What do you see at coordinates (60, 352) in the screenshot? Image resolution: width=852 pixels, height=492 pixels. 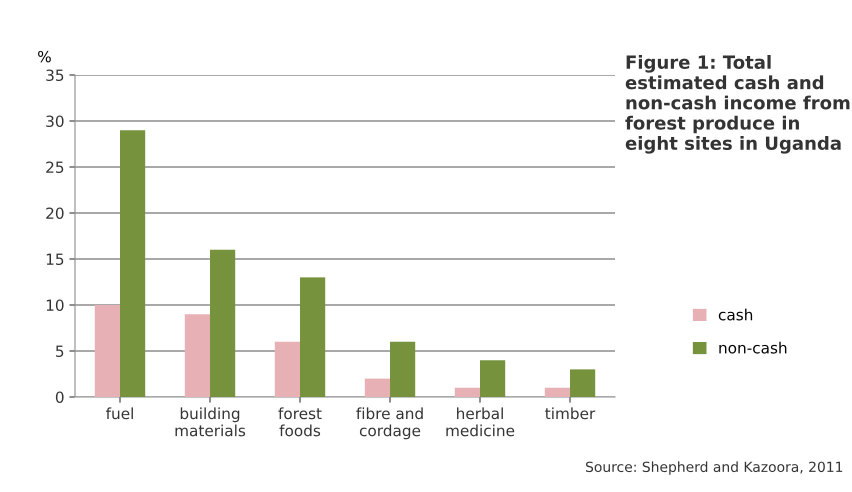 I see `y-tick-label: 5` at bounding box center [60, 352].